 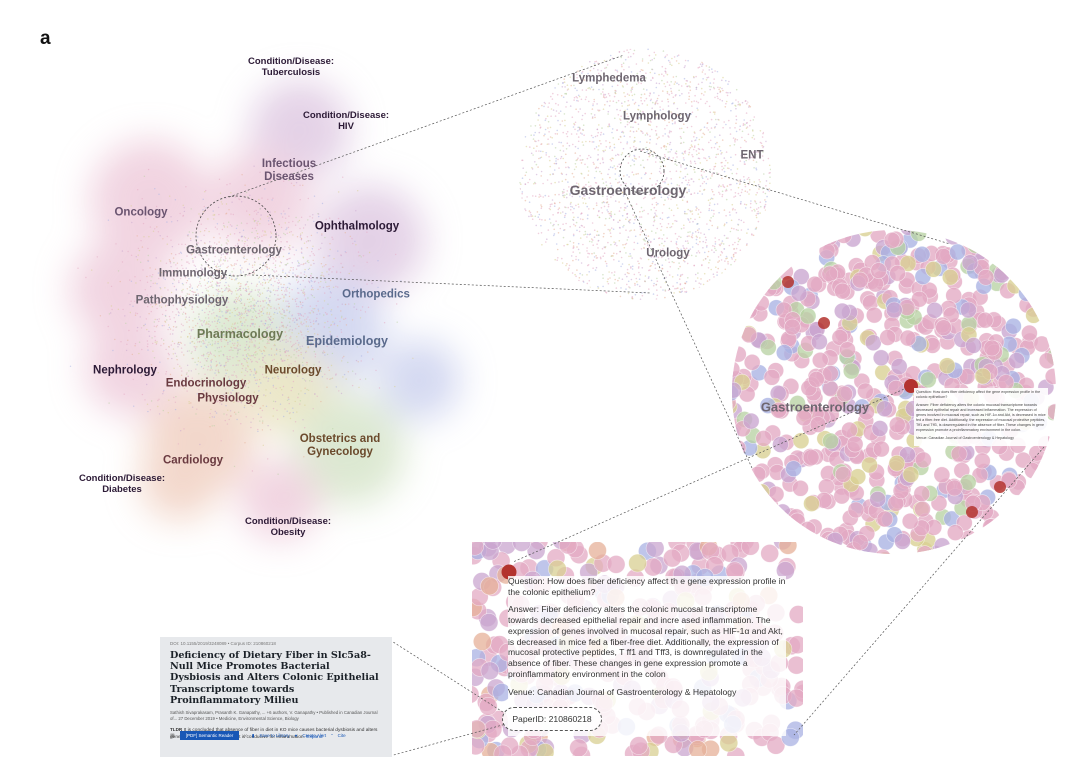 I want to click on semantic-reader-button: [PDF] Semantic Reader, so click(x=209, y=735).